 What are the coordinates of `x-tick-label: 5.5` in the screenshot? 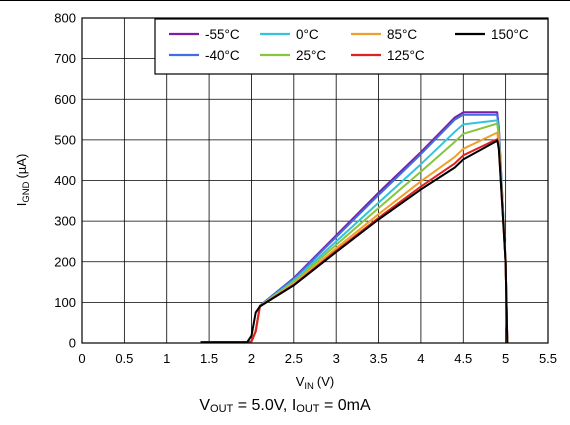 It's located at (548, 358).